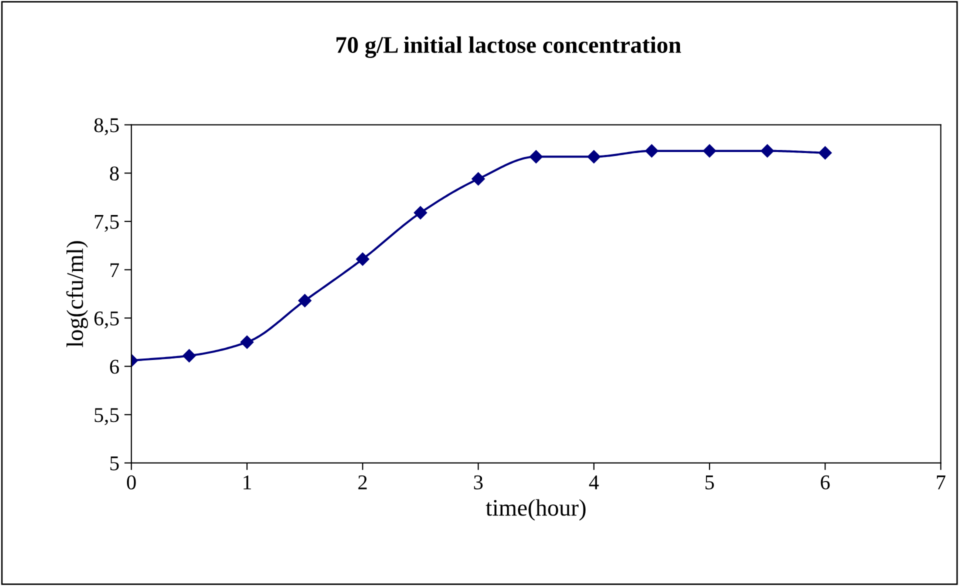 The height and width of the screenshot is (586, 959). Describe the element at coordinates (710, 483) in the screenshot. I see `x-tick-label: 5` at that location.